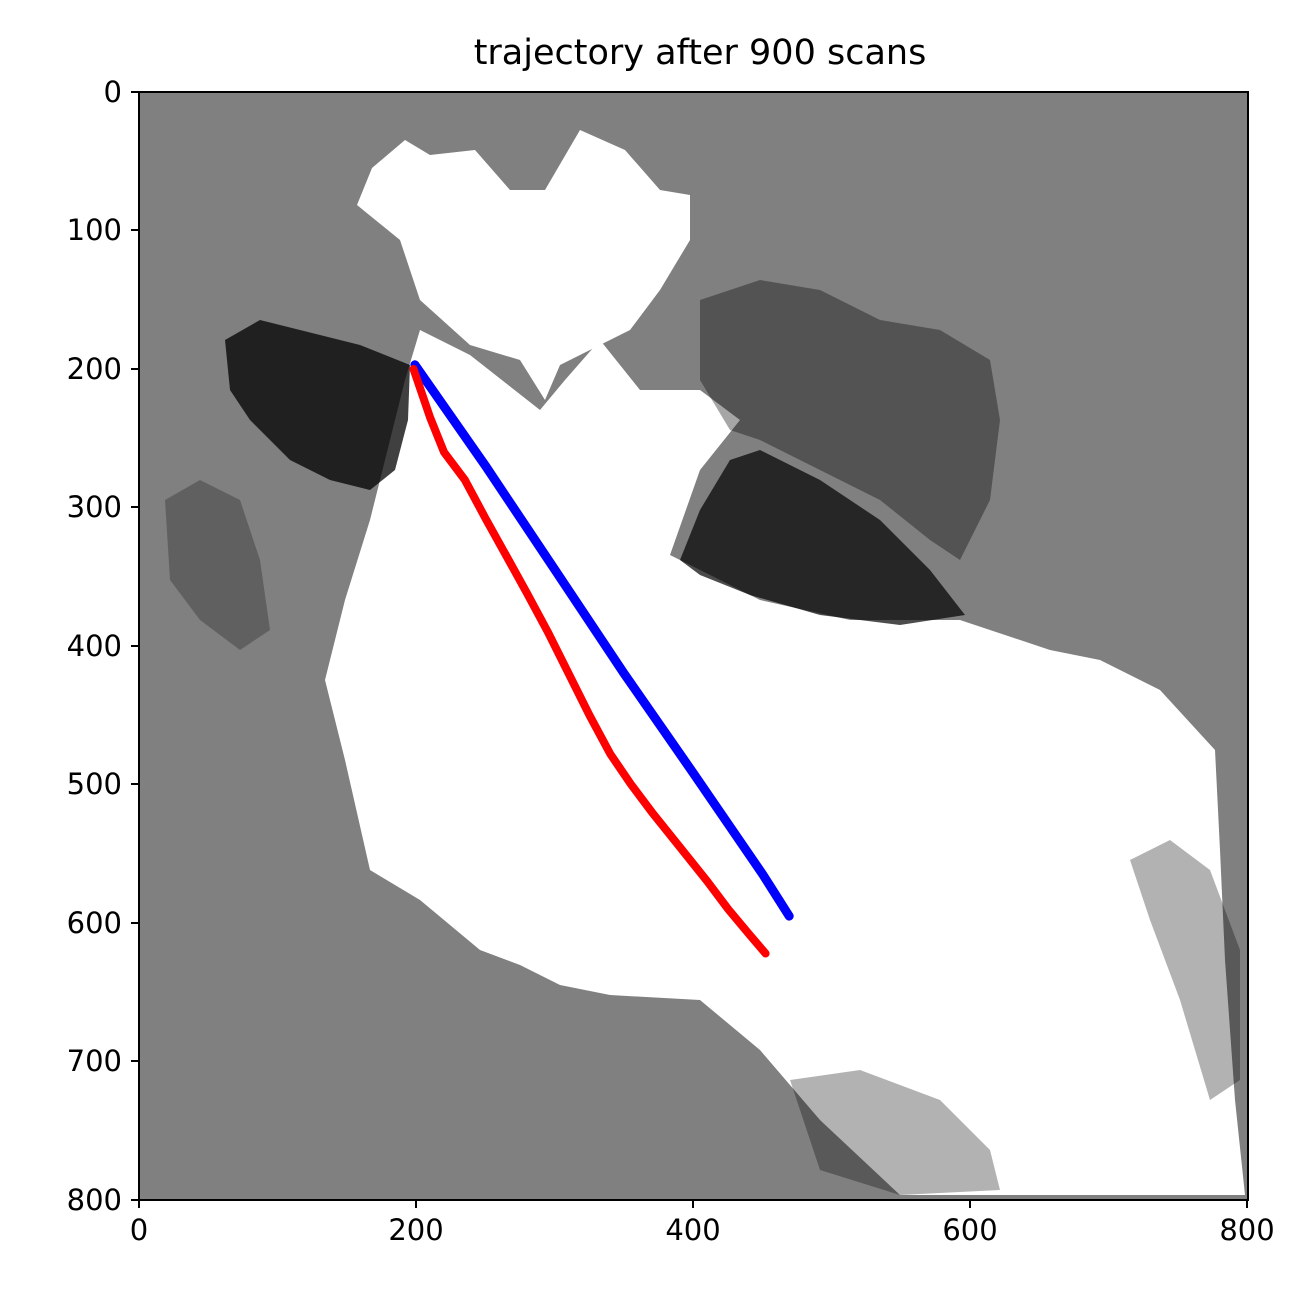 The height and width of the screenshot is (1302, 1316). Describe the element at coordinates (822, 537) in the screenshot. I see `obstacles-center-right` at that location.